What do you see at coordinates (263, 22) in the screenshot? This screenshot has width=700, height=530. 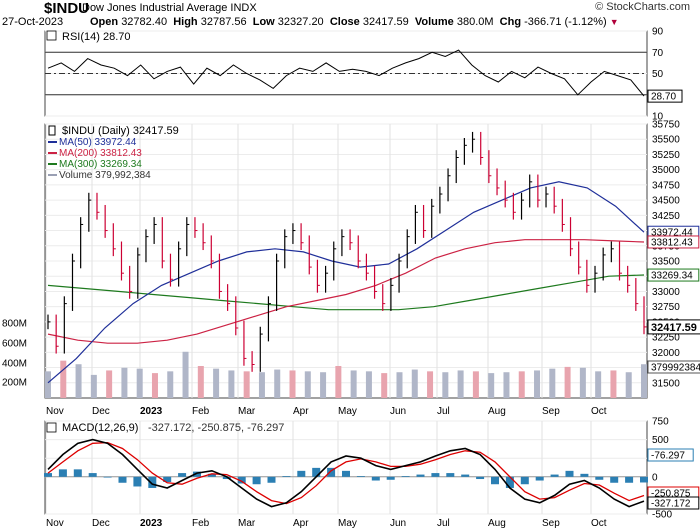 I see `low-label: Low` at bounding box center [263, 22].